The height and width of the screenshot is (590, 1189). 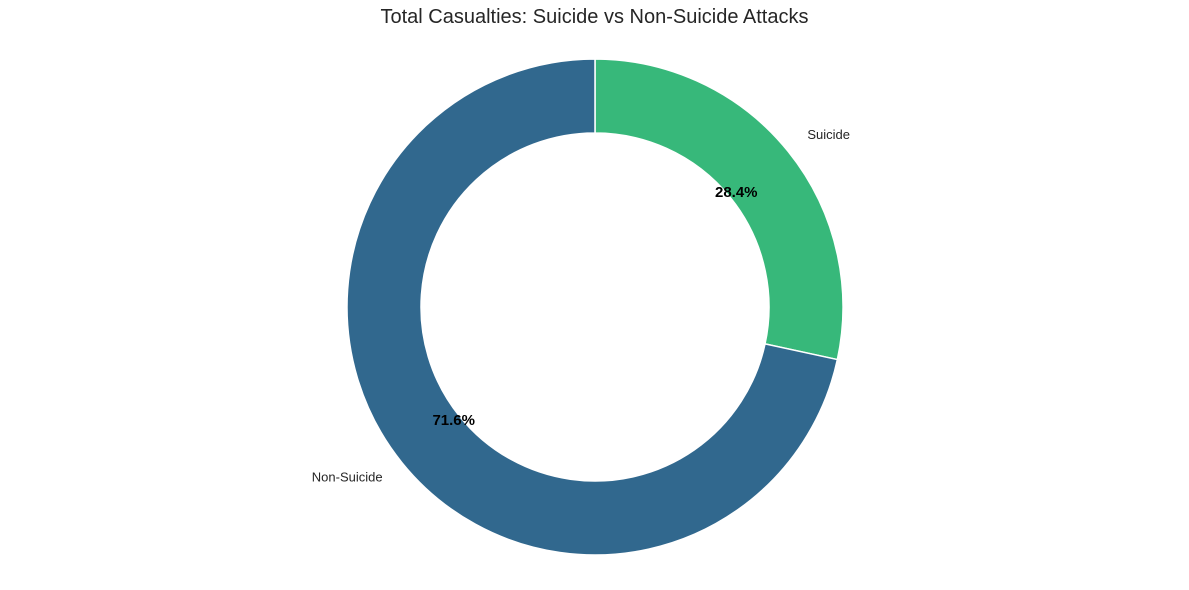 I want to click on slice-suicide, so click(x=719, y=209).